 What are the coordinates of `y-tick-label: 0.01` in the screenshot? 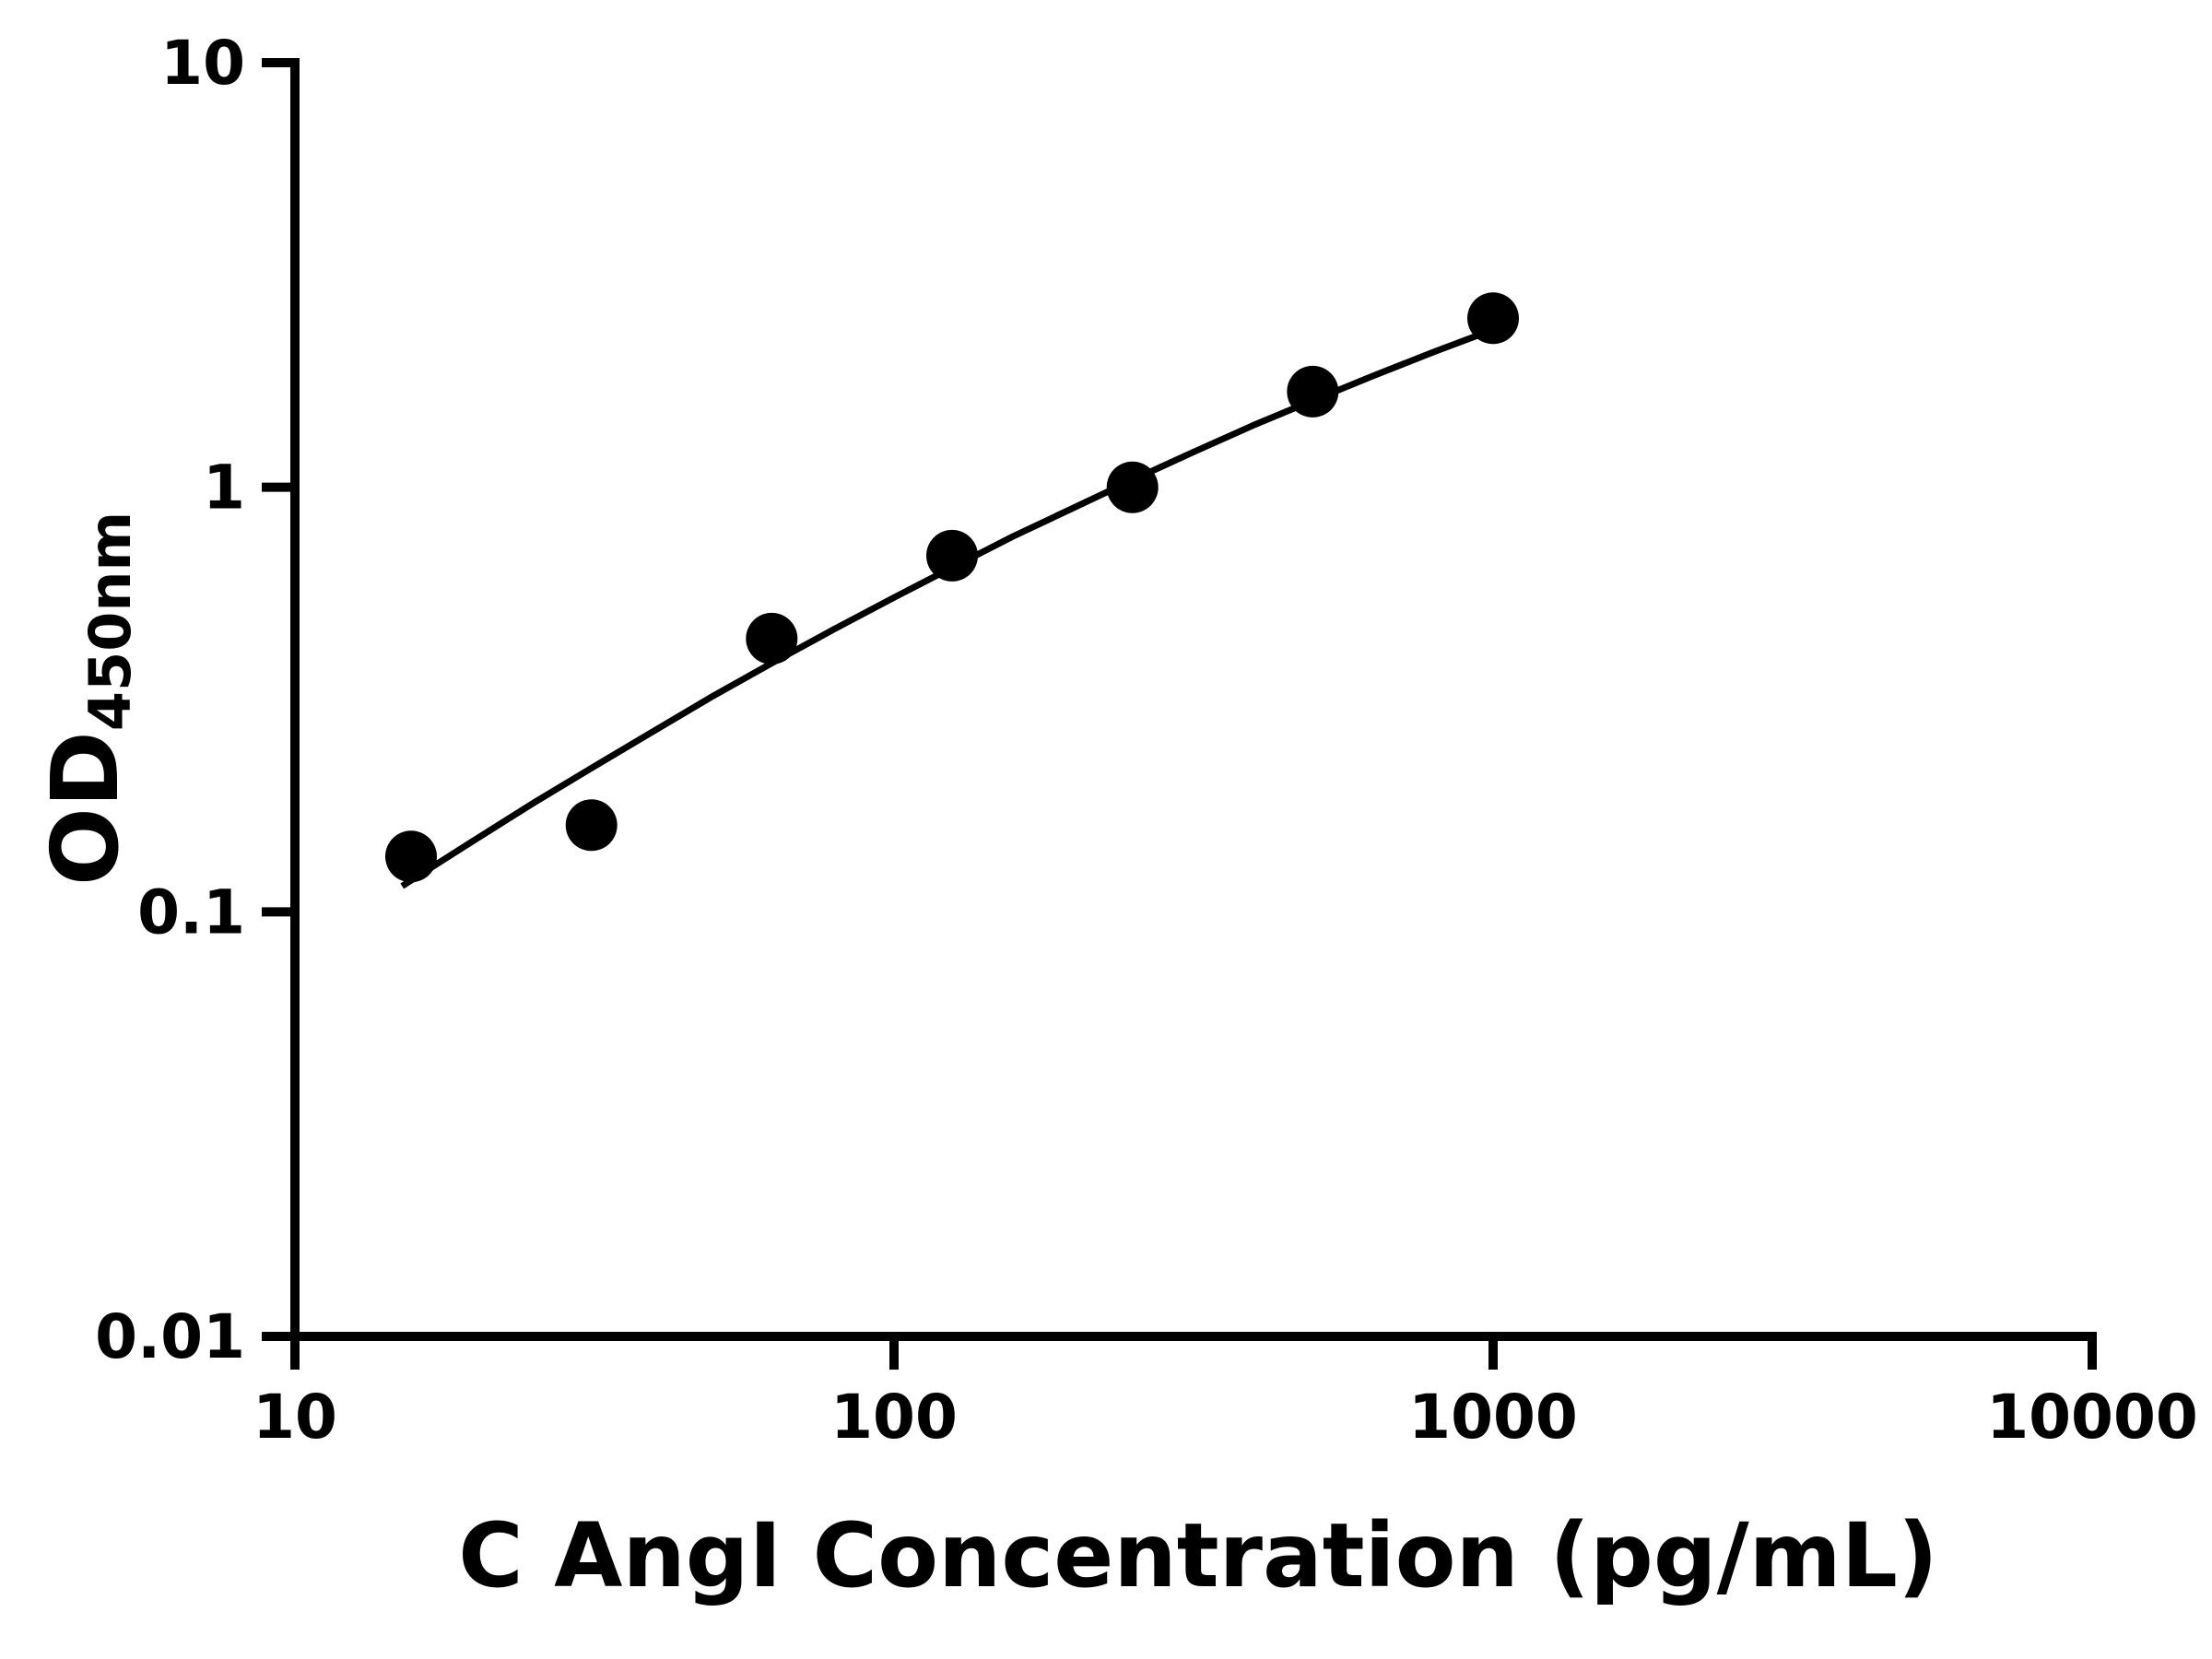 It's located at (170, 1336).